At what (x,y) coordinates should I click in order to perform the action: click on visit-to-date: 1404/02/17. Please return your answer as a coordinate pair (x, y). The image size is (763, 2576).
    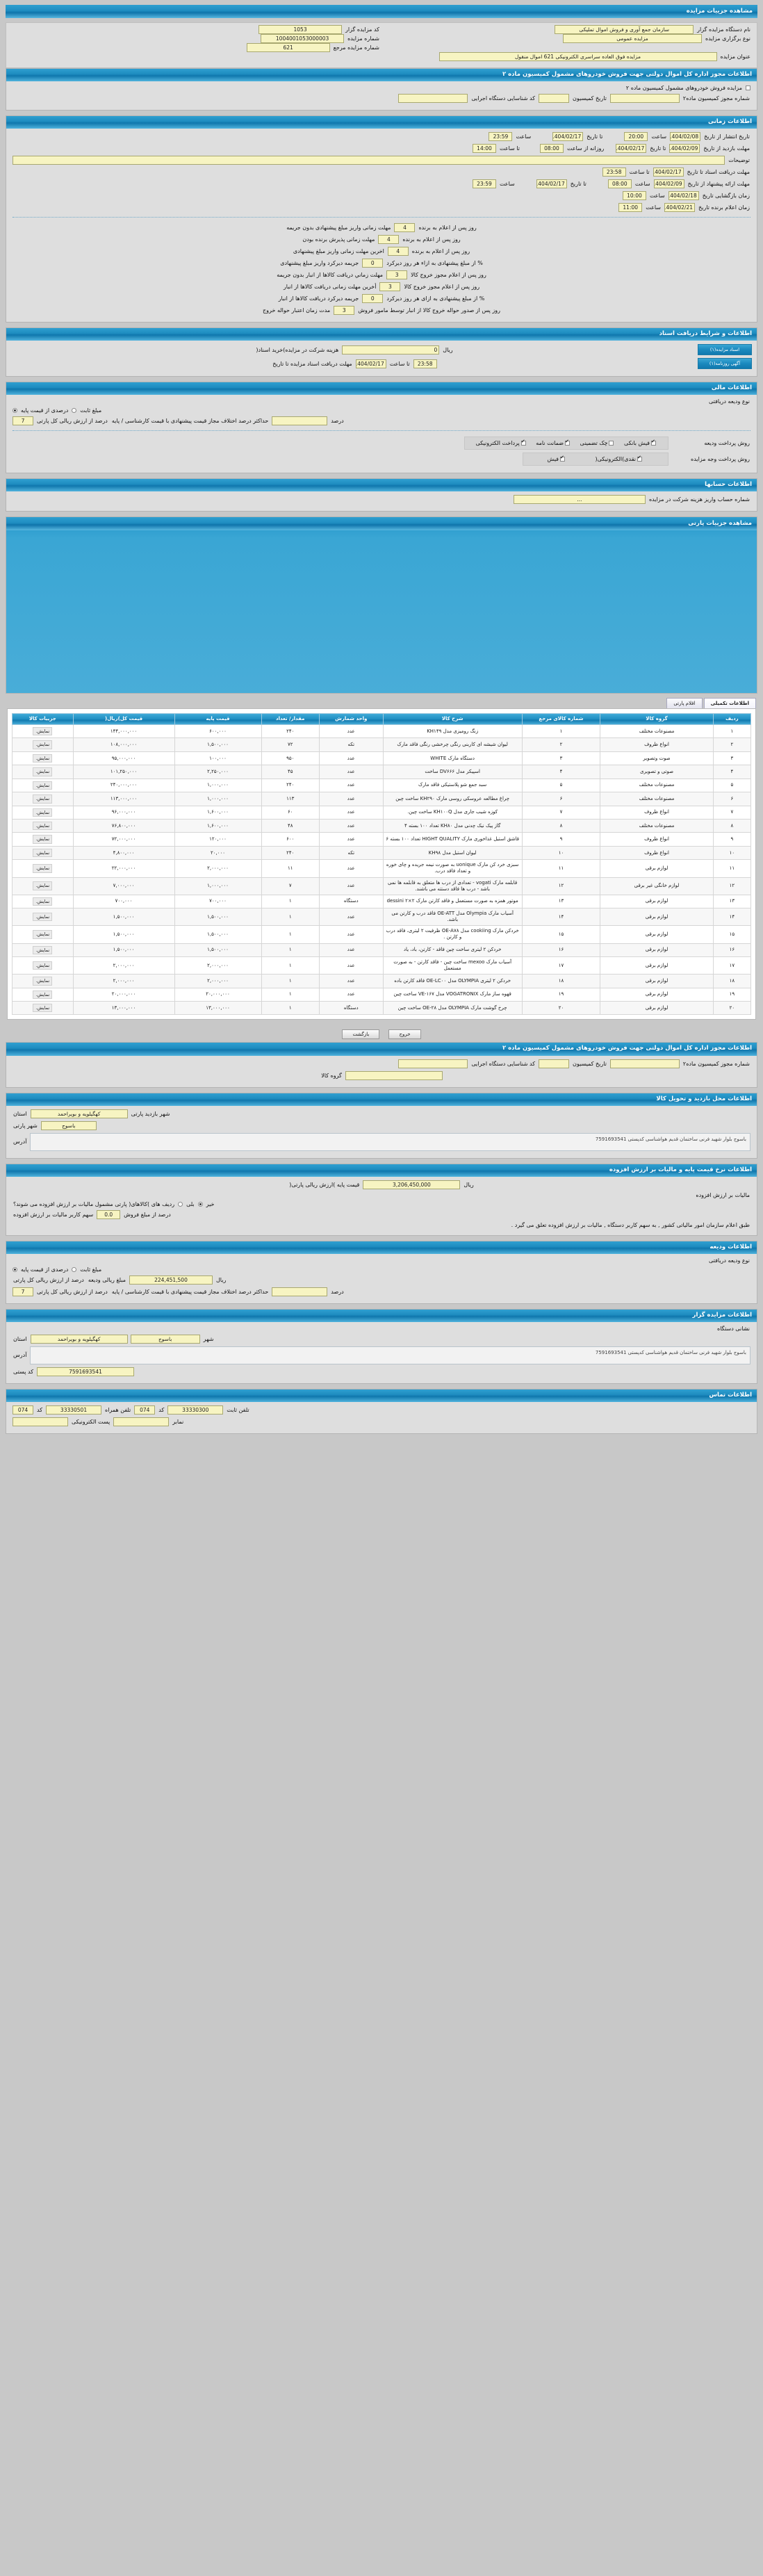
    Looking at the image, I should click on (631, 149).